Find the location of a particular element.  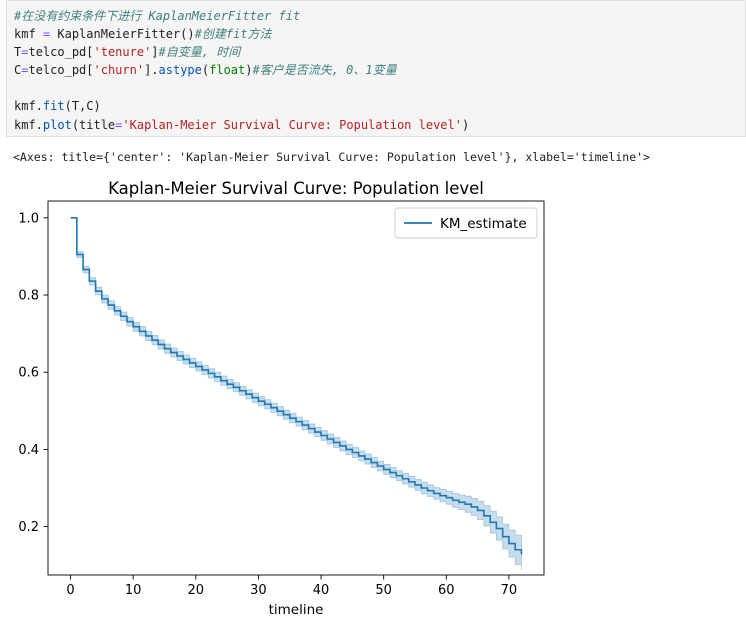

legend-label: KM_estimate is located at coordinates (483, 224).